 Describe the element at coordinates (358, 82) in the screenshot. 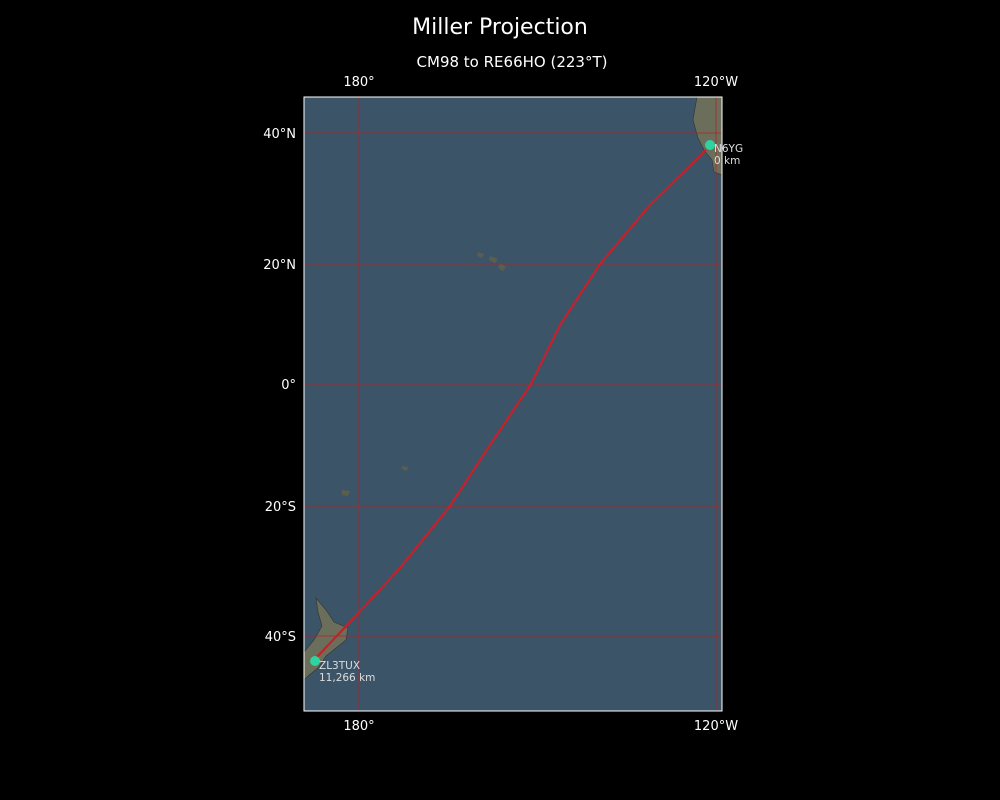

I see `top-label: 180°` at that location.